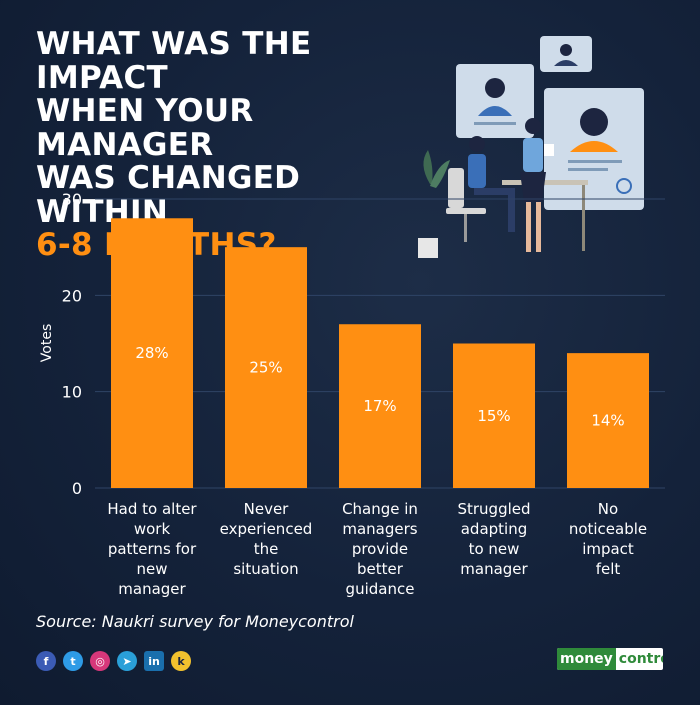 The width and height of the screenshot is (700, 705). Describe the element at coordinates (531, 147) in the screenshot. I see `office-illustration` at that location.